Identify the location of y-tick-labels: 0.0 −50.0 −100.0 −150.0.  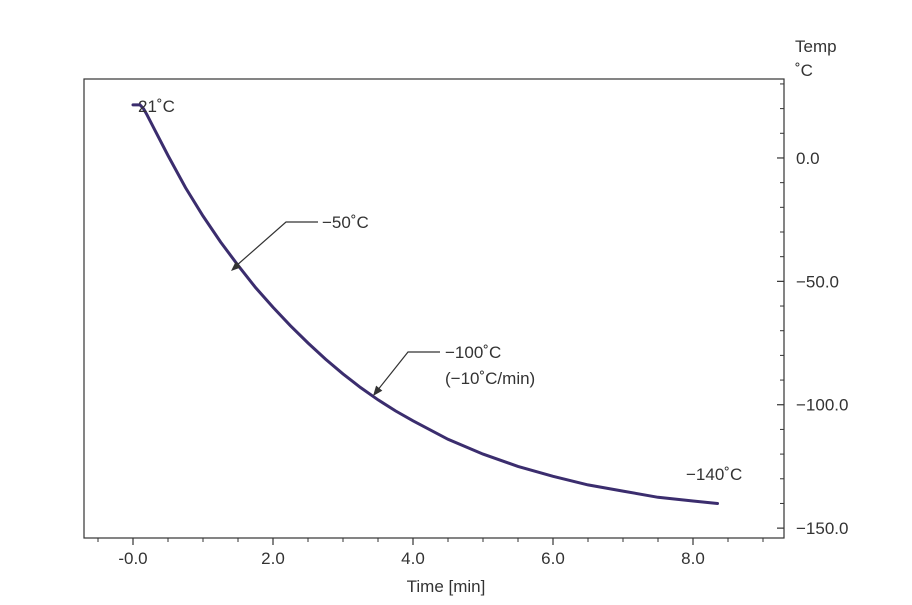
(822, 343).